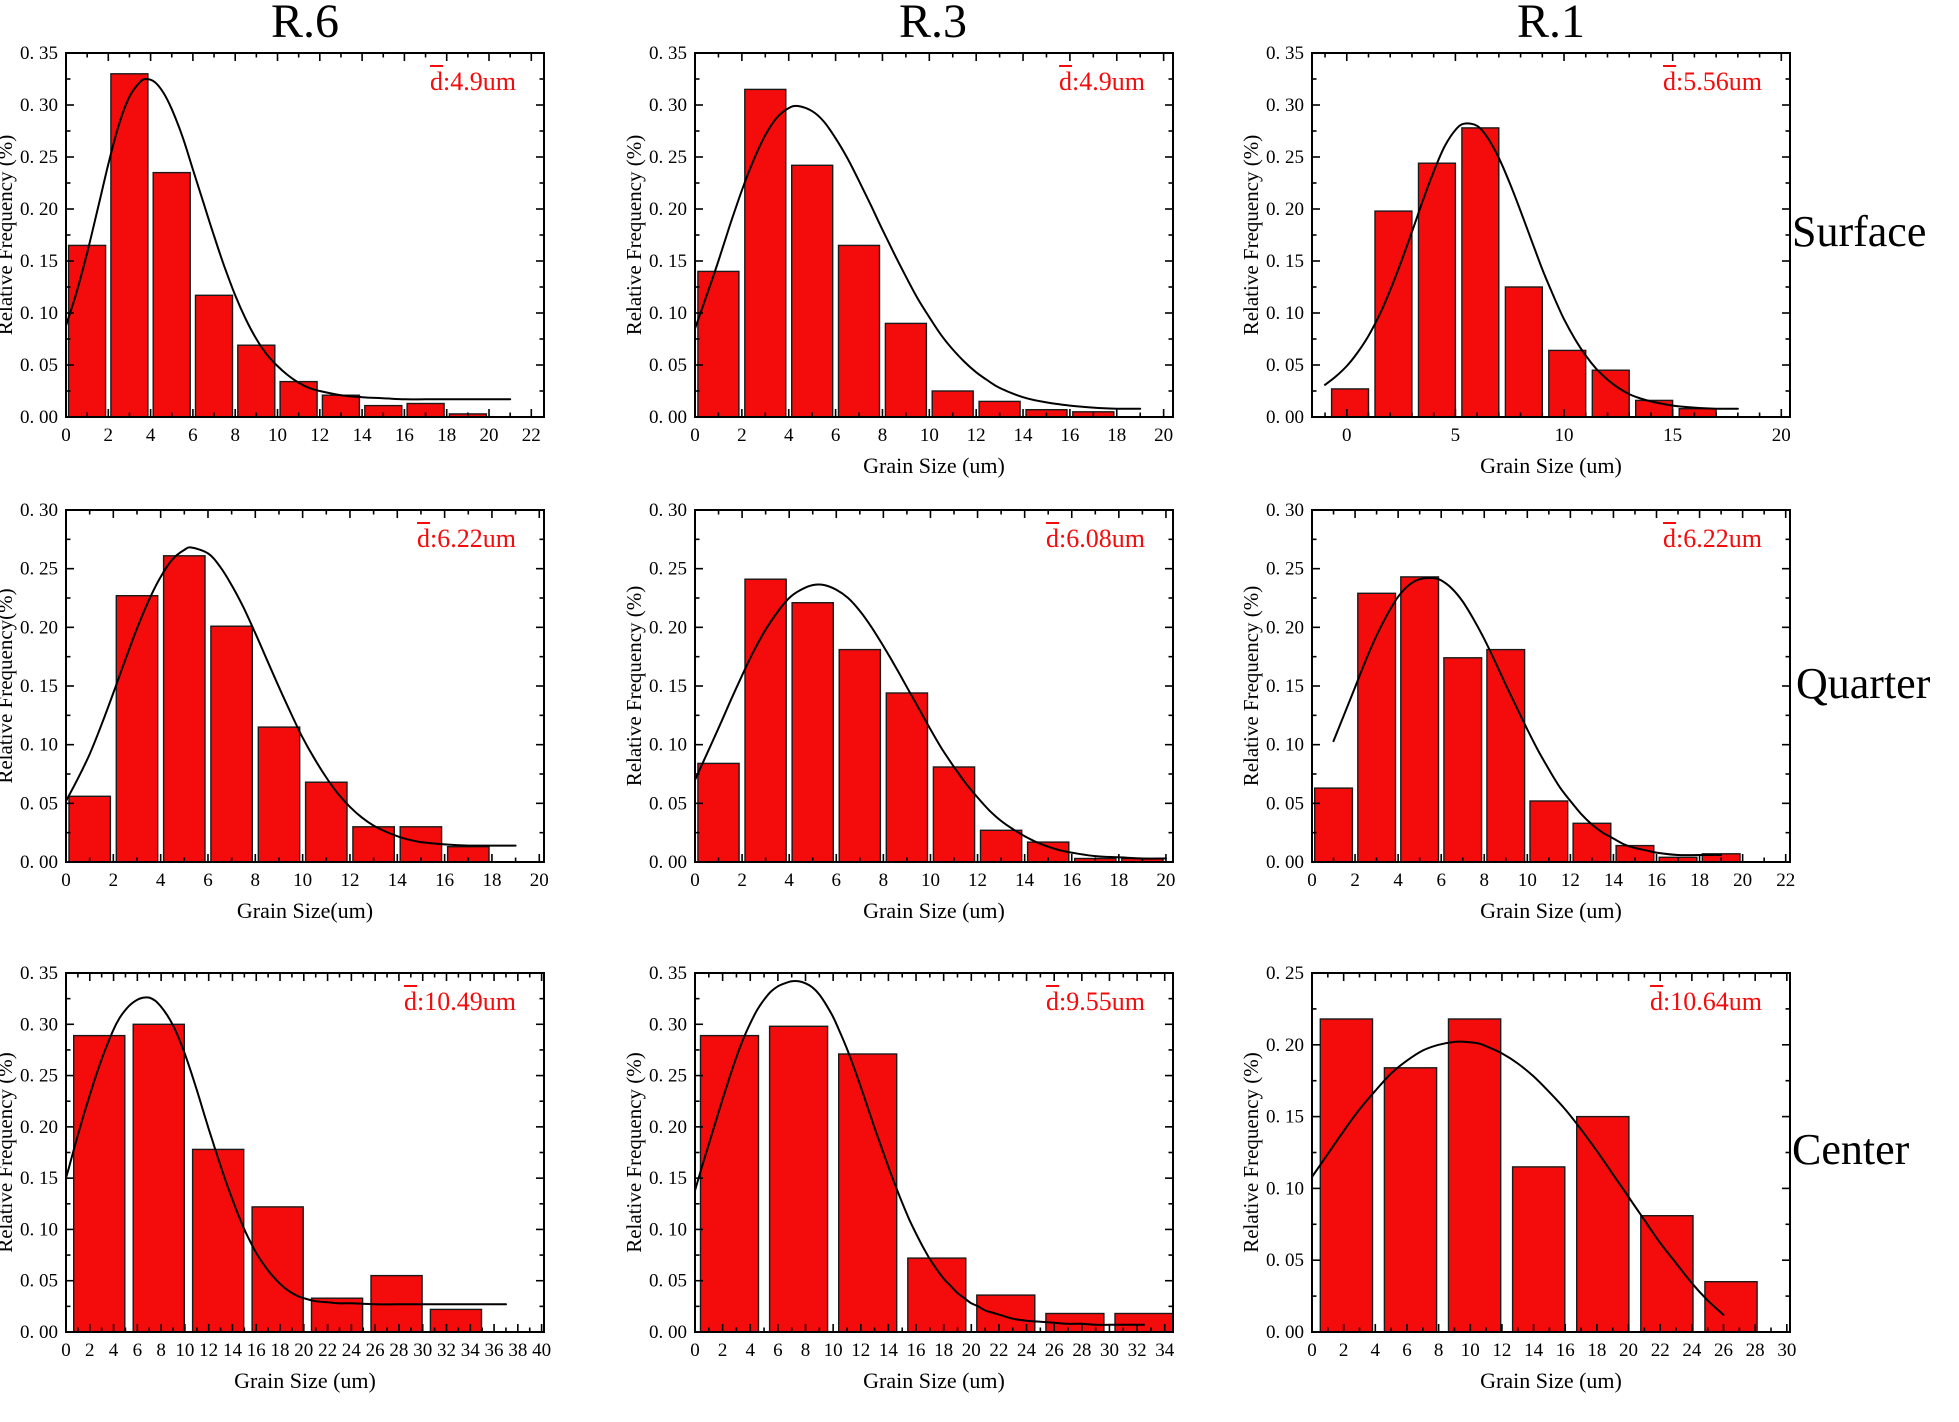 The width and height of the screenshot is (1959, 1422). What do you see at coordinates (39, 1153) in the screenshot?
I see `y-tick-labels: 0. 00 0. 05 0. 10 0. 15 0. 20 0. 25 0. 30 0. 35` at bounding box center [39, 1153].